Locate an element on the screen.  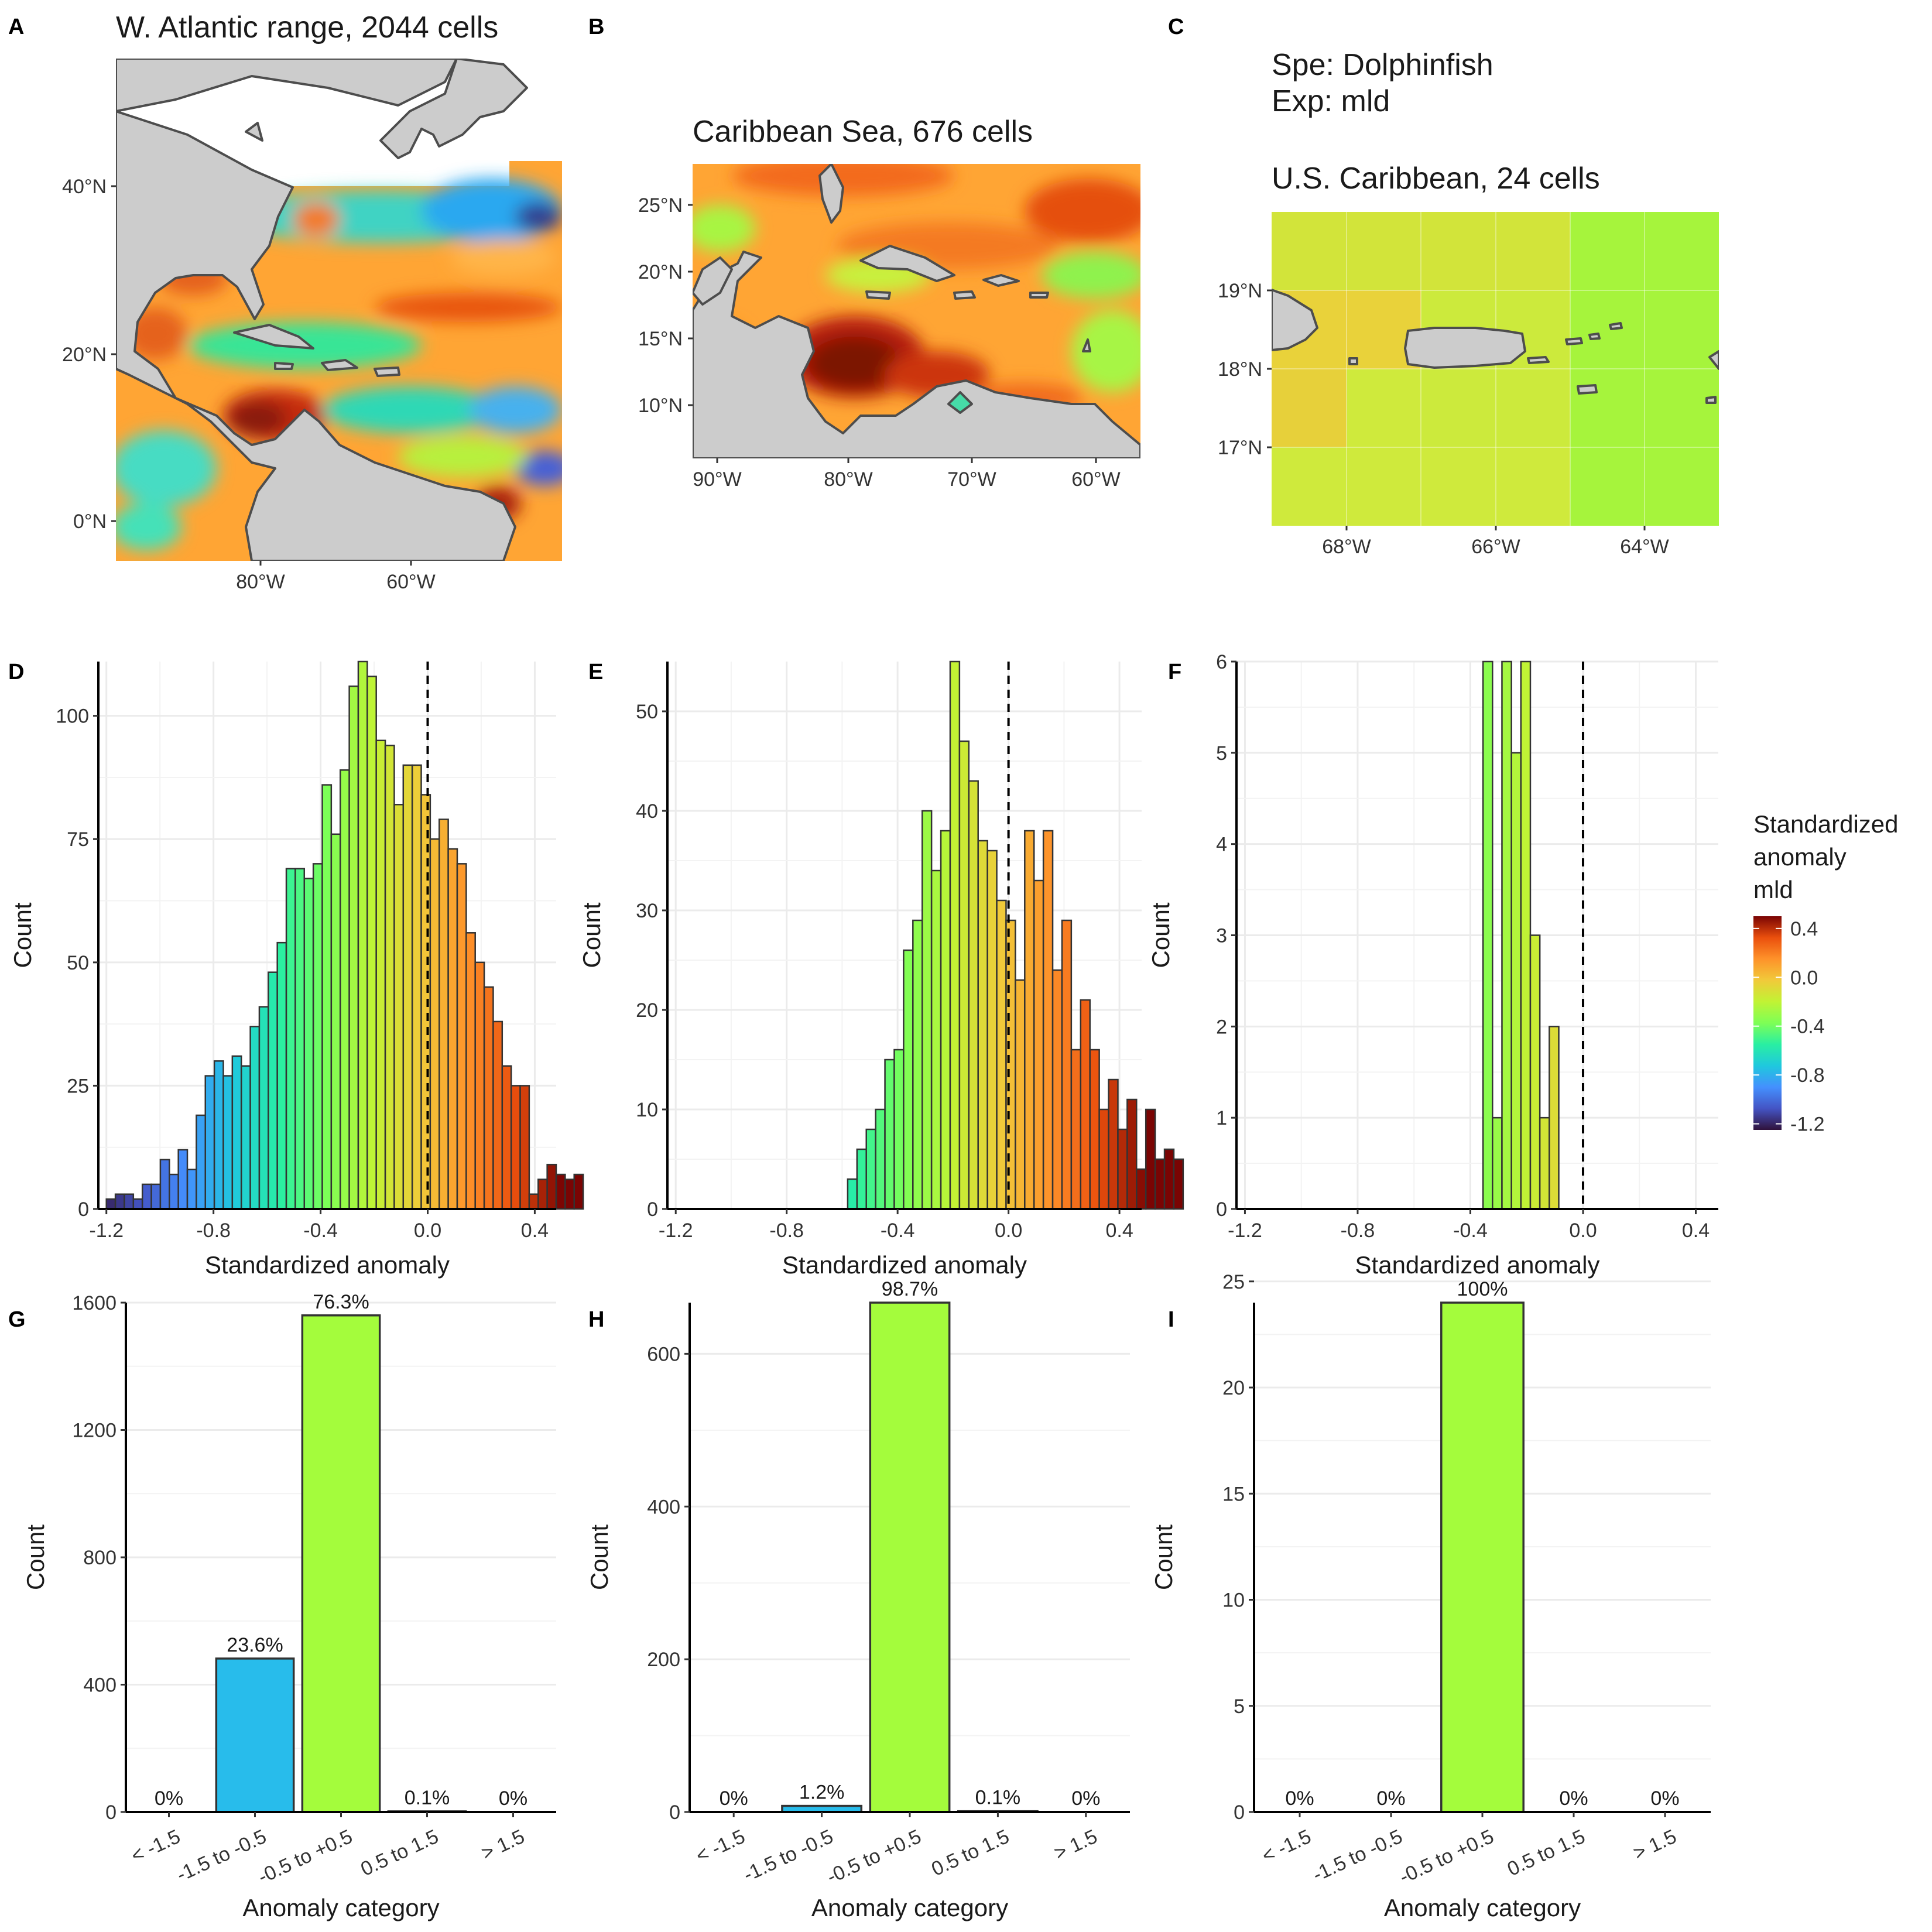
panel-letter-h: H is located at coordinates (596, 1319).